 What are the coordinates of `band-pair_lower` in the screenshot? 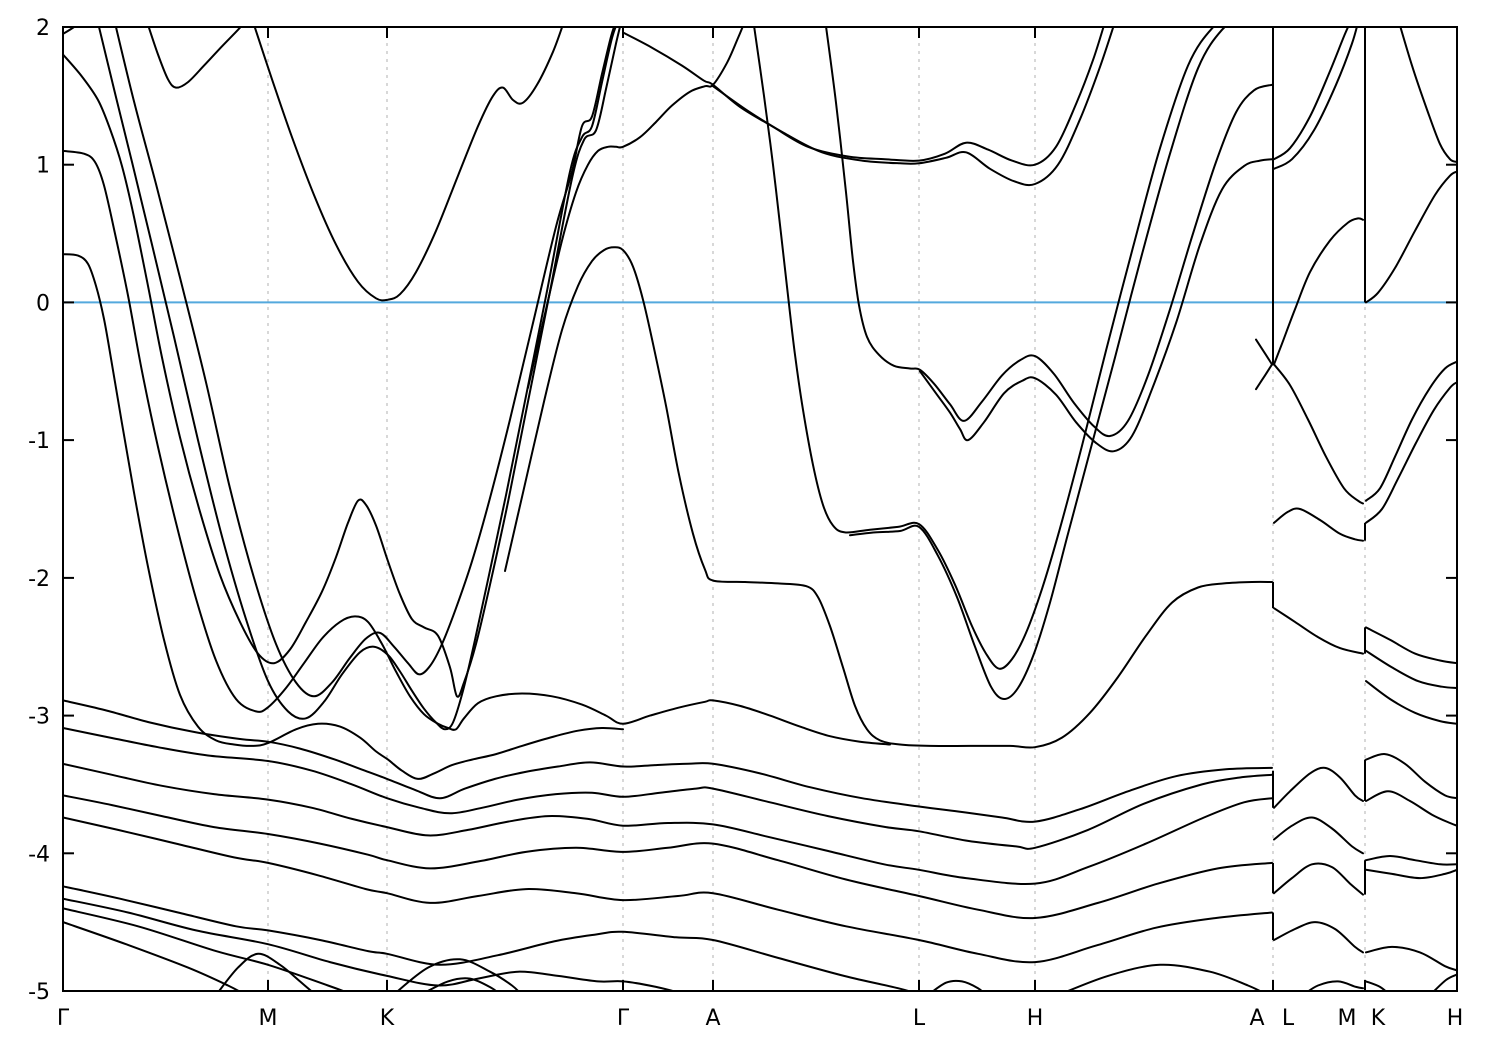 It's located at (913, 107).